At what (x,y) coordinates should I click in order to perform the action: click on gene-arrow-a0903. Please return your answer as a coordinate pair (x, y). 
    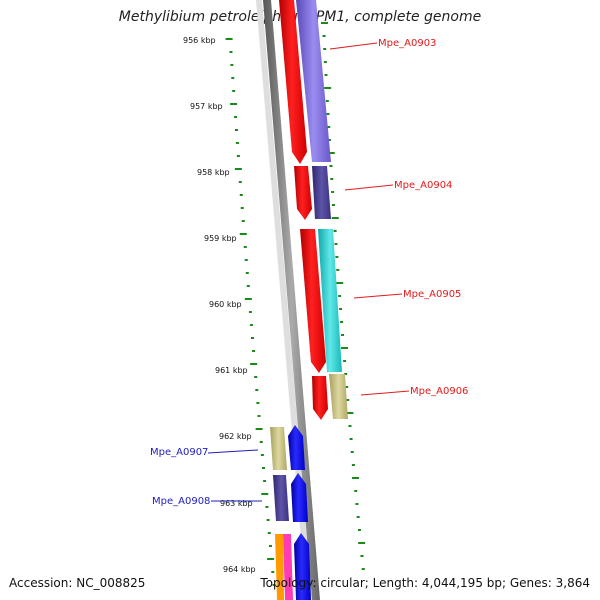
    Looking at the image, I should click on (293, 82).